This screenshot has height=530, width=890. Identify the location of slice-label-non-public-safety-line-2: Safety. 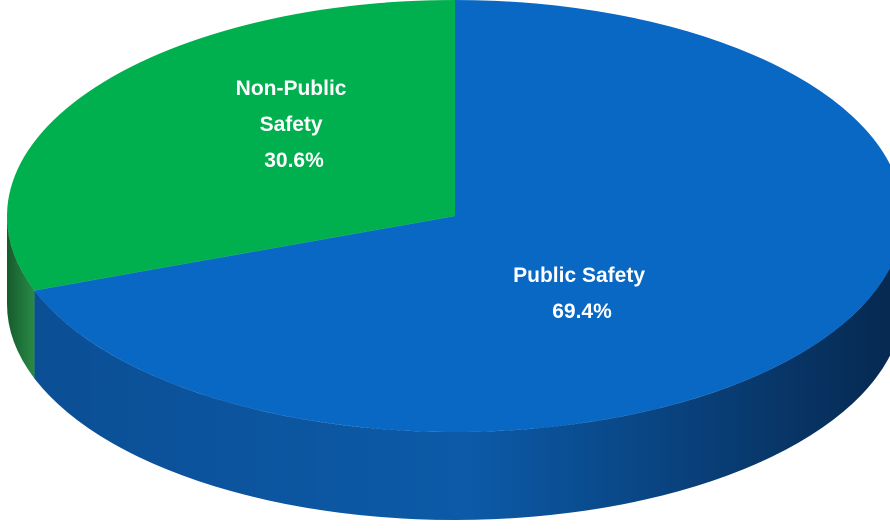
(291, 124).